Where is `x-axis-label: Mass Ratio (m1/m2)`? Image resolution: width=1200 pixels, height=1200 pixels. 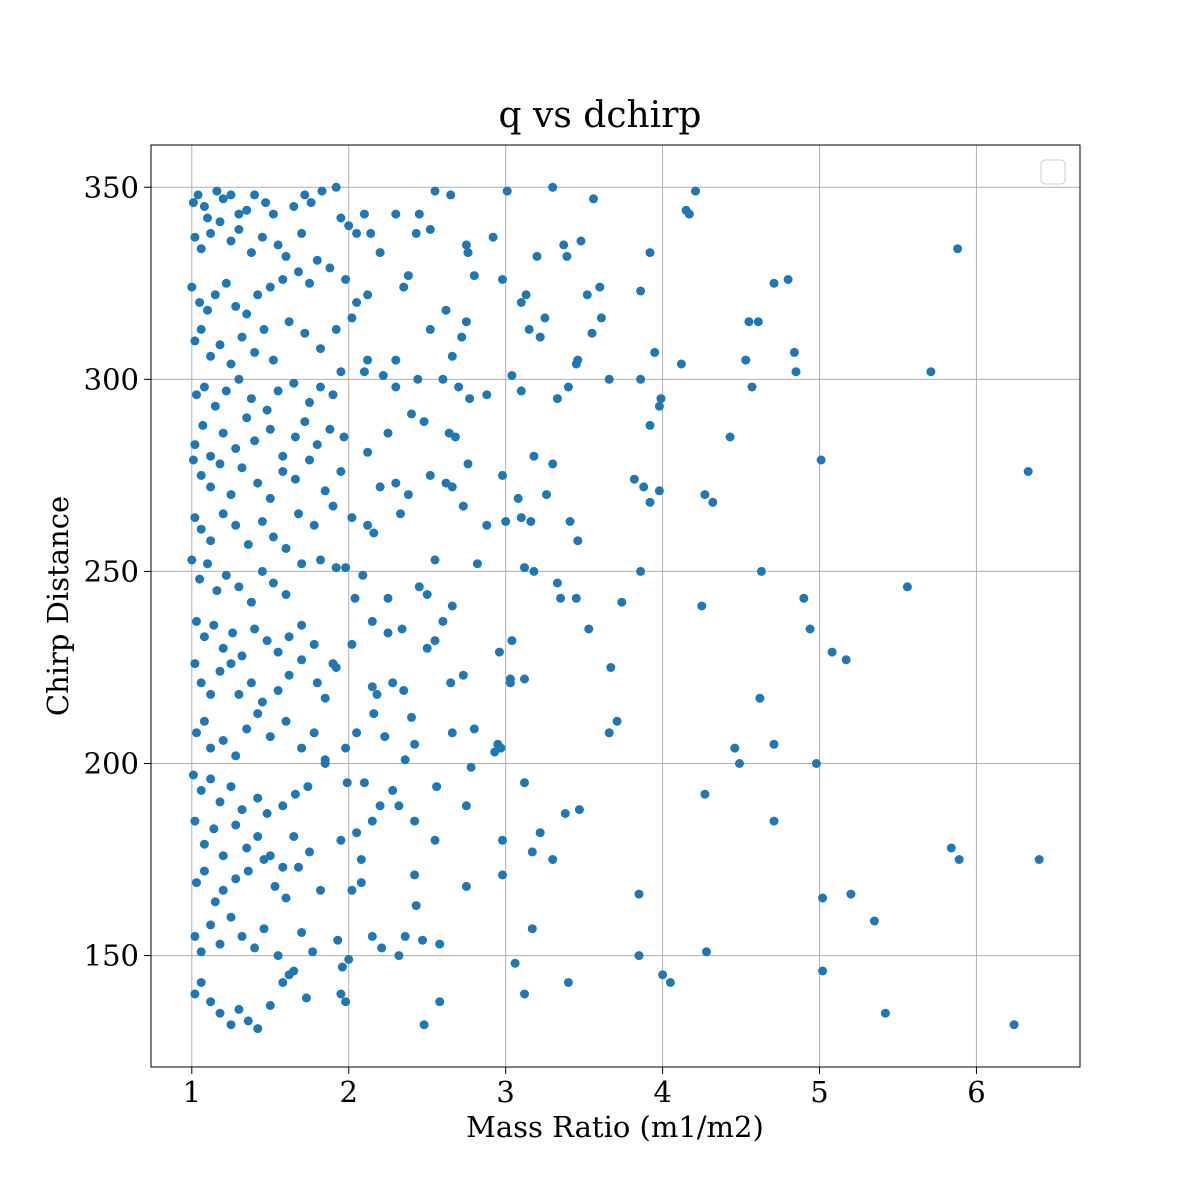 x-axis-label: Mass Ratio (m1/m2) is located at coordinates (615, 1127).